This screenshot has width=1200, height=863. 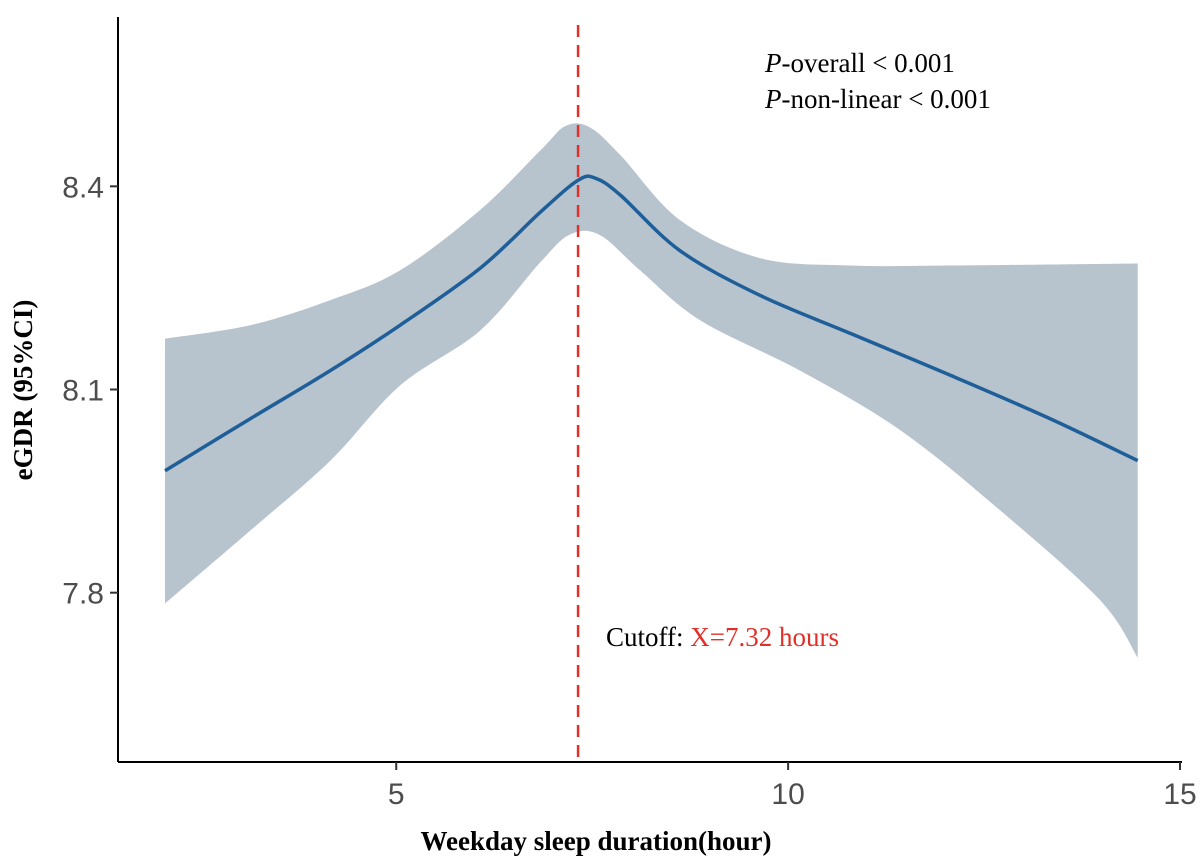 What do you see at coordinates (23, 390) in the screenshot?
I see `y-axis-label: eGDR (95%CI)` at bounding box center [23, 390].